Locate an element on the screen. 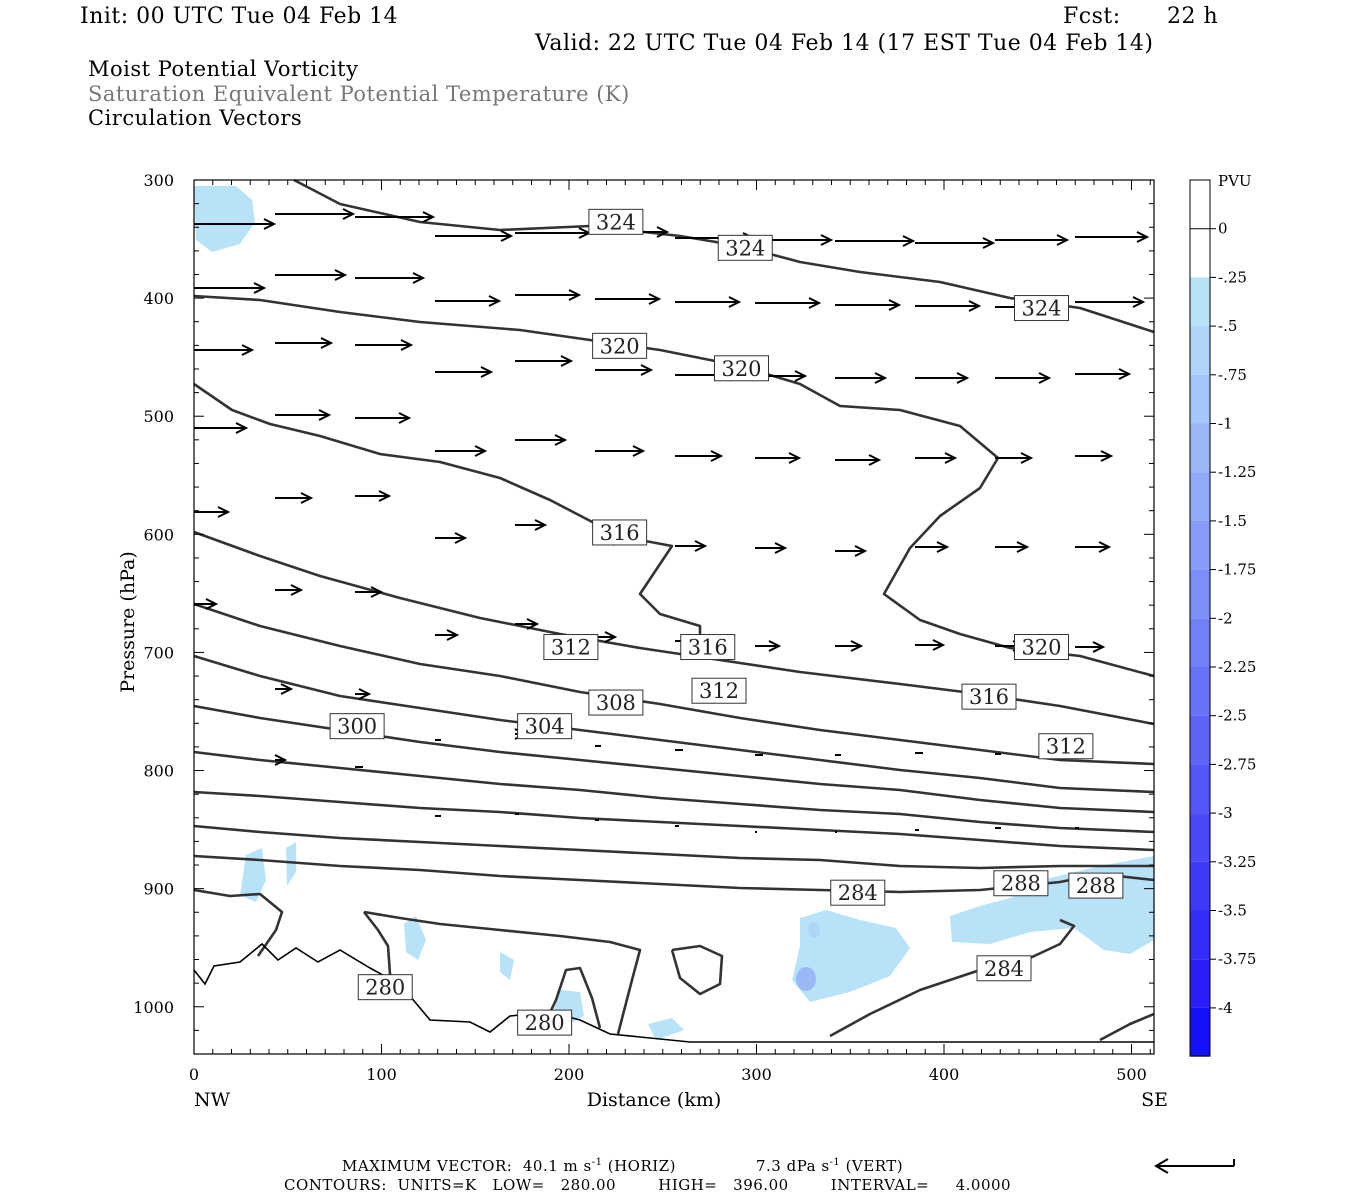  colorbar-label: -1.25 is located at coordinates (1237, 472).